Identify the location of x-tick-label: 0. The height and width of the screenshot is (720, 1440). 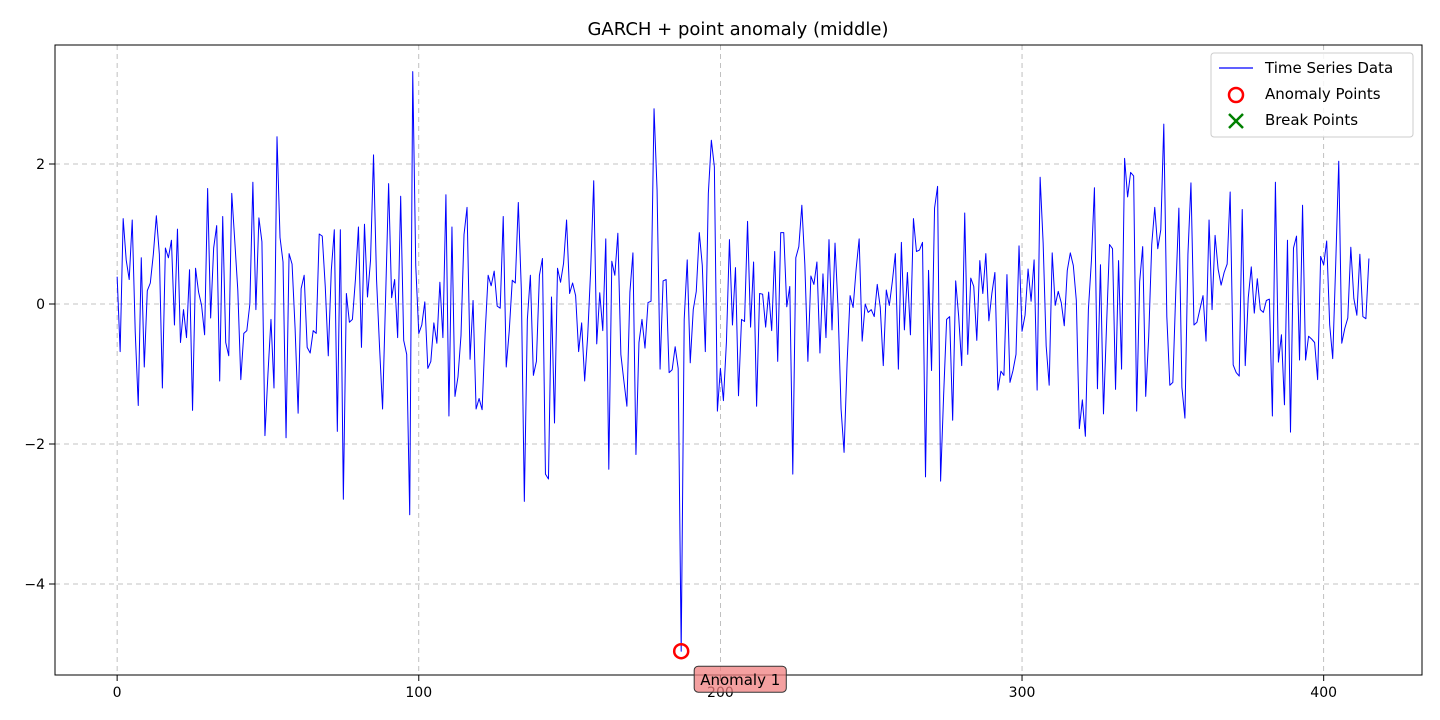
(117, 693).